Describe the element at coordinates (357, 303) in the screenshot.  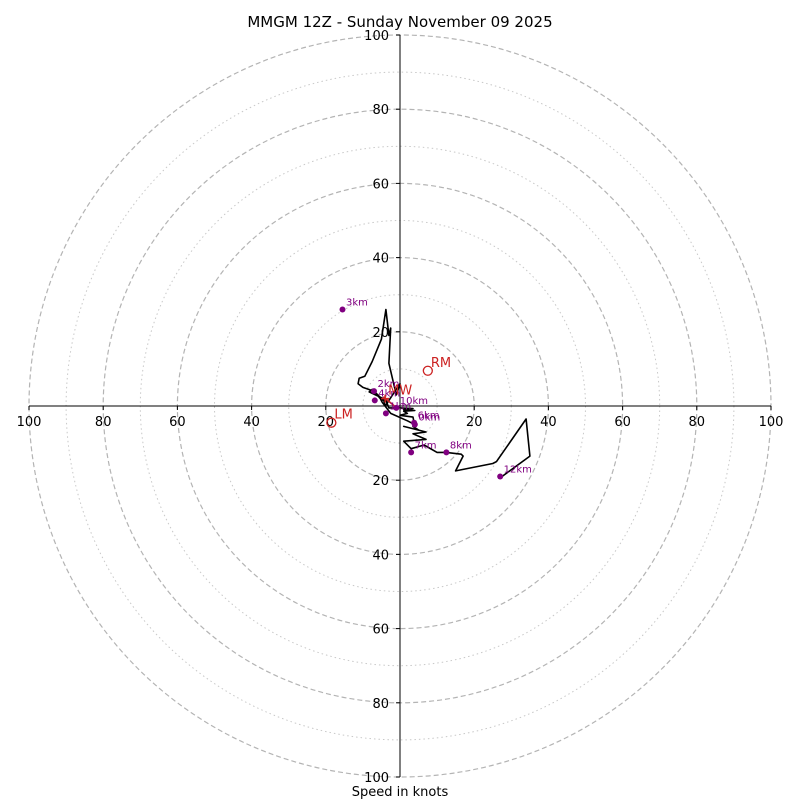
I see `height-marker-label: 3km` at that location.